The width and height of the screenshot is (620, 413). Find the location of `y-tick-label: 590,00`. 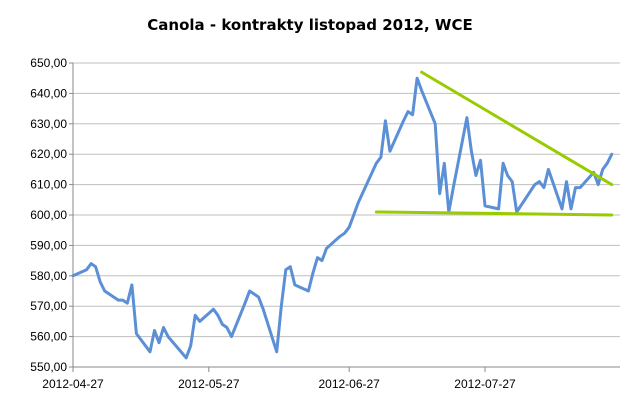

y-tick-label: 590,00 is located at coordinates (48, 245).